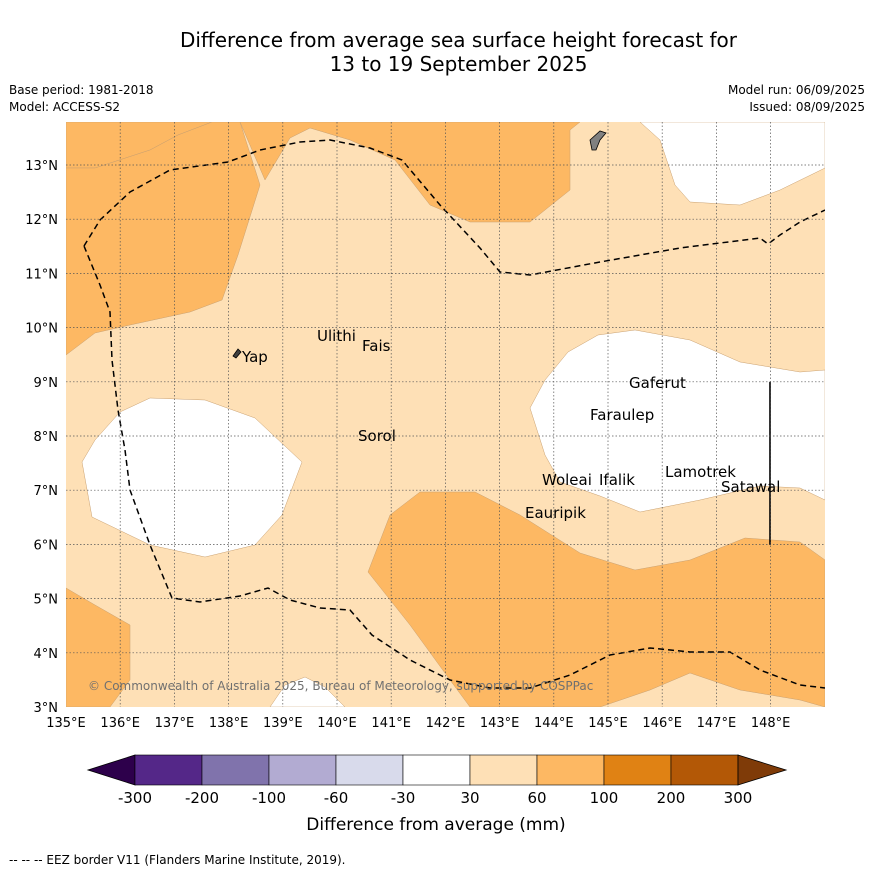 The width and height of the screenshot is (873, 873). I want to click on colorbar-tick-label: -100, so click(269, 798).